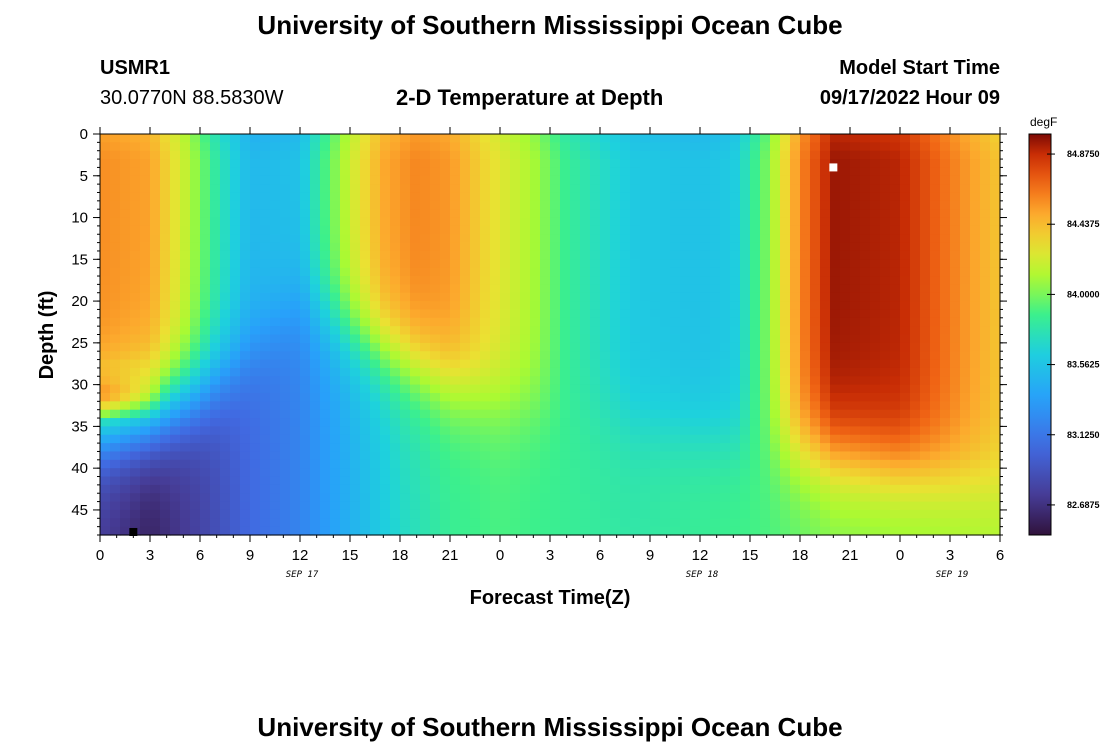  Describe the element at coordinates (133, 532) in the screenshot. I see `marker-min` at that location.